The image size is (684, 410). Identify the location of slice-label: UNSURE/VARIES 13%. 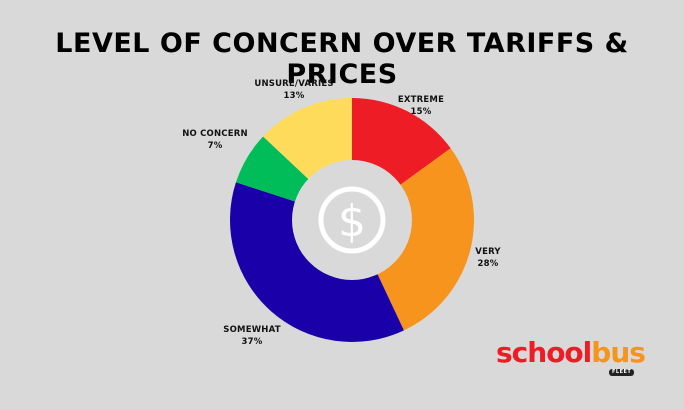
(294, 90).